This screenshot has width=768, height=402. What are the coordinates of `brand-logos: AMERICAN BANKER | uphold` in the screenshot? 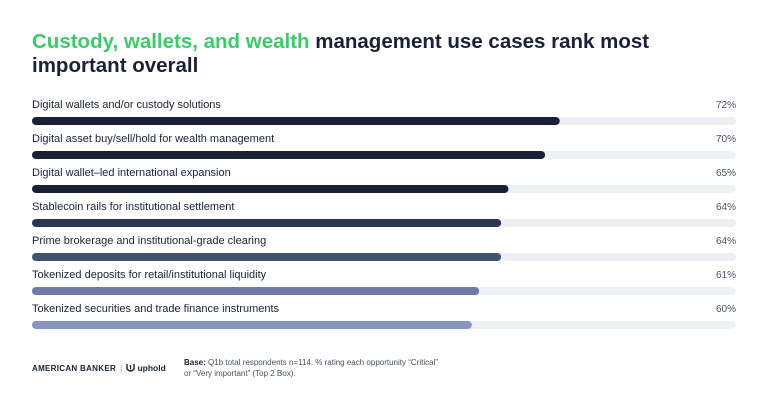 It's located at (99, 368).